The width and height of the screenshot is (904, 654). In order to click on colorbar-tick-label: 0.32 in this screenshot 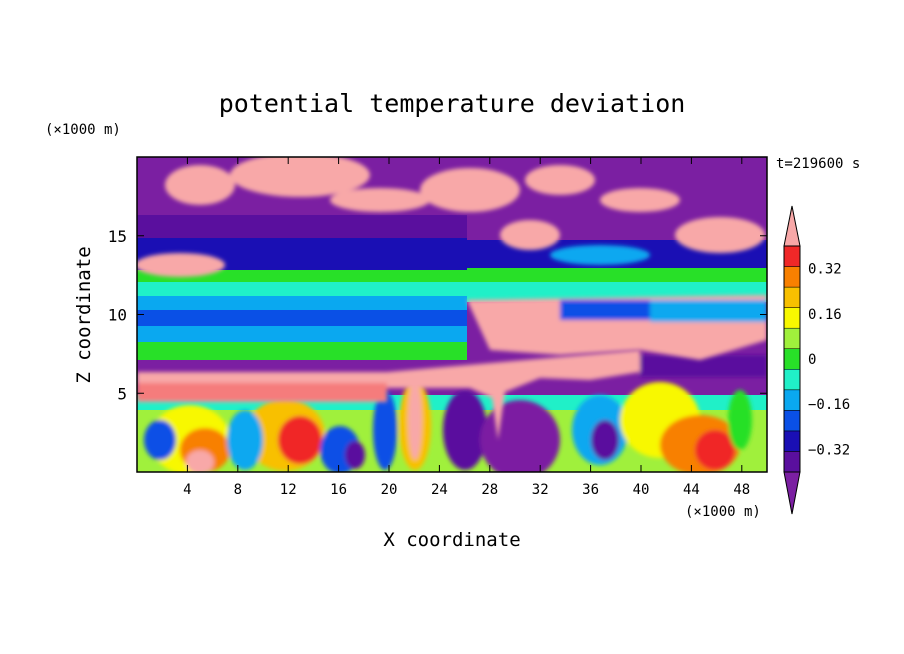, I will do `click(825, 270)`.